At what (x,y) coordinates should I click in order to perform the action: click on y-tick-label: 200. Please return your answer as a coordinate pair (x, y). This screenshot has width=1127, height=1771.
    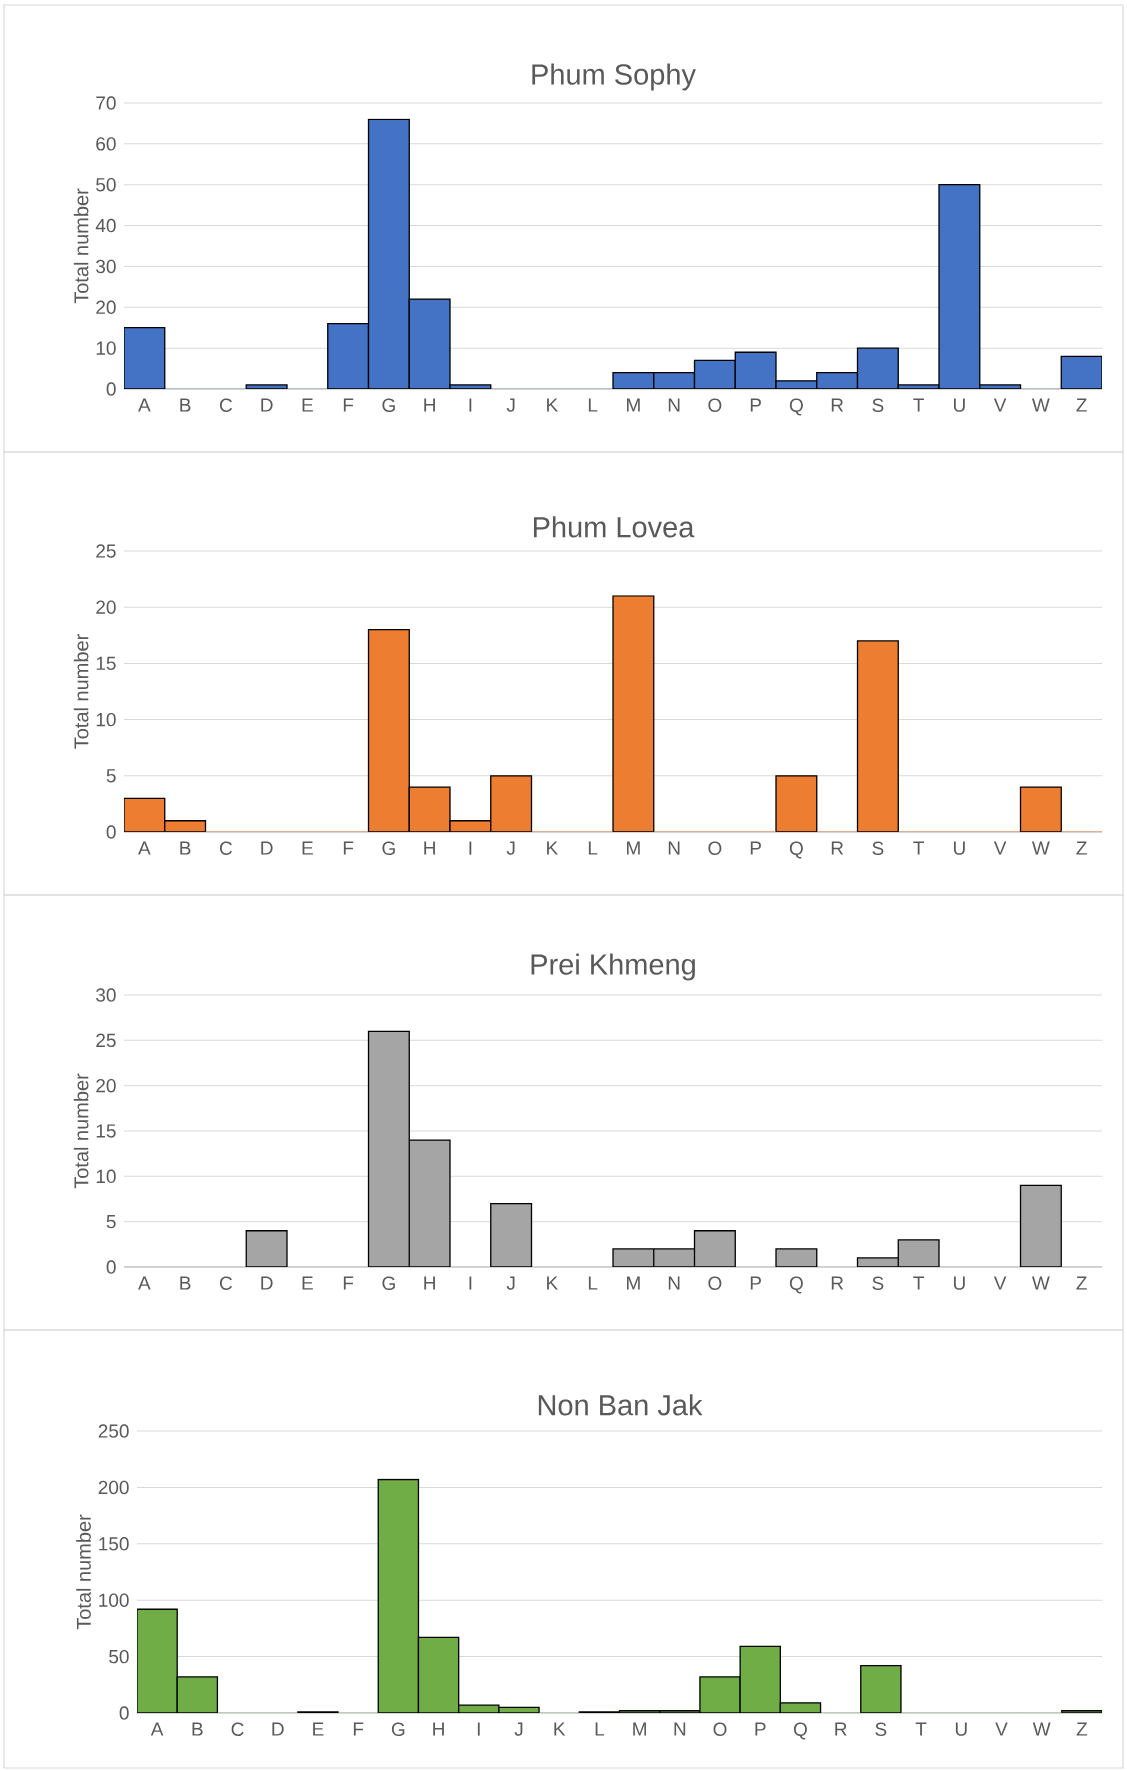
    Looking at the image, I should click on (113, 1487).